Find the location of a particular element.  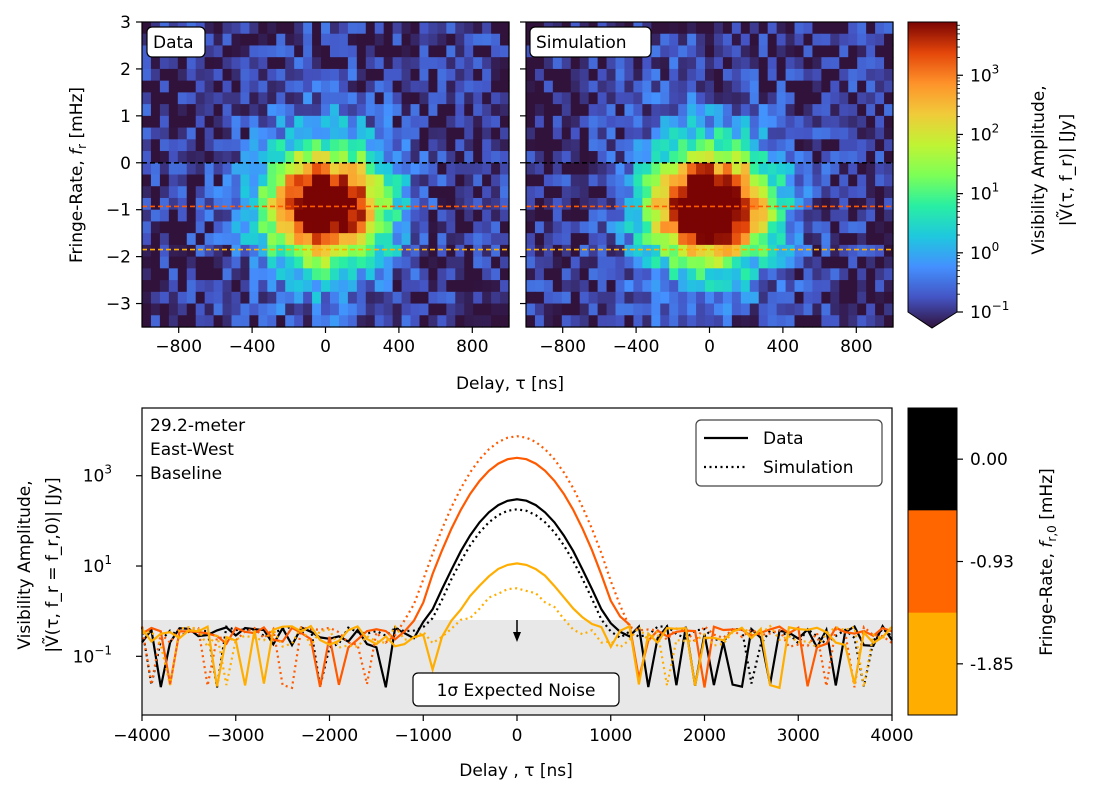

colorbar-tick-label: -0.93 is located at coordinates (992, 563).